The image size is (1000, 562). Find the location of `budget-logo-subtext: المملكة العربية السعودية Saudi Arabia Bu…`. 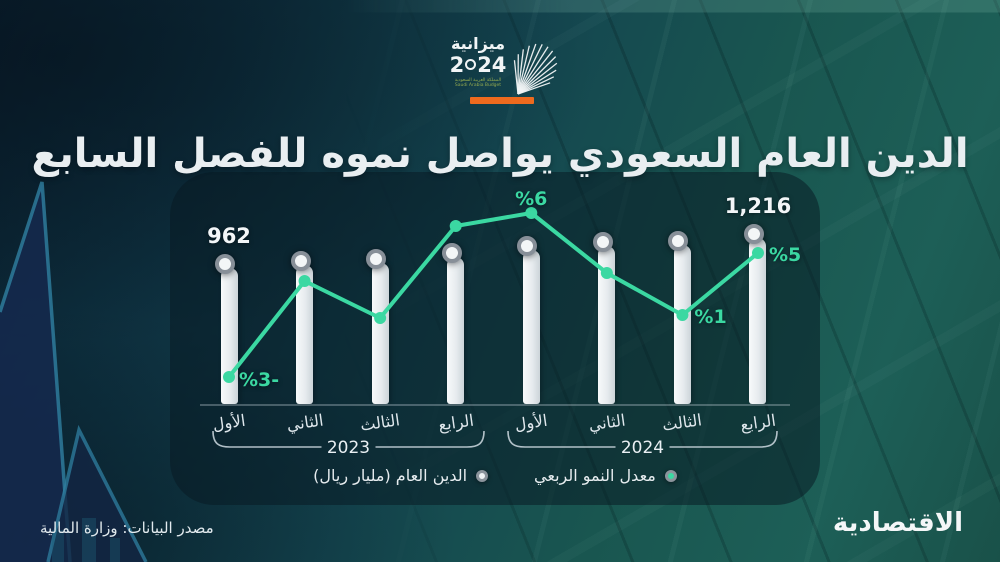

budget-logo-subtext: المملكة العربية السعودية Saudi Arabia Bu… is located at coordinates (478, 83).